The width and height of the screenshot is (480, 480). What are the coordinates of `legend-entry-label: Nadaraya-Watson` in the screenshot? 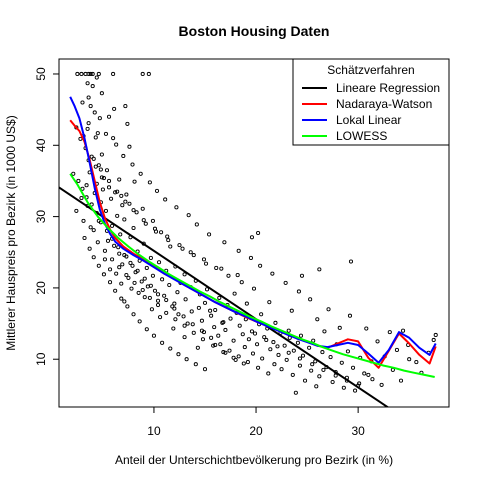 It's located at (384, 104).